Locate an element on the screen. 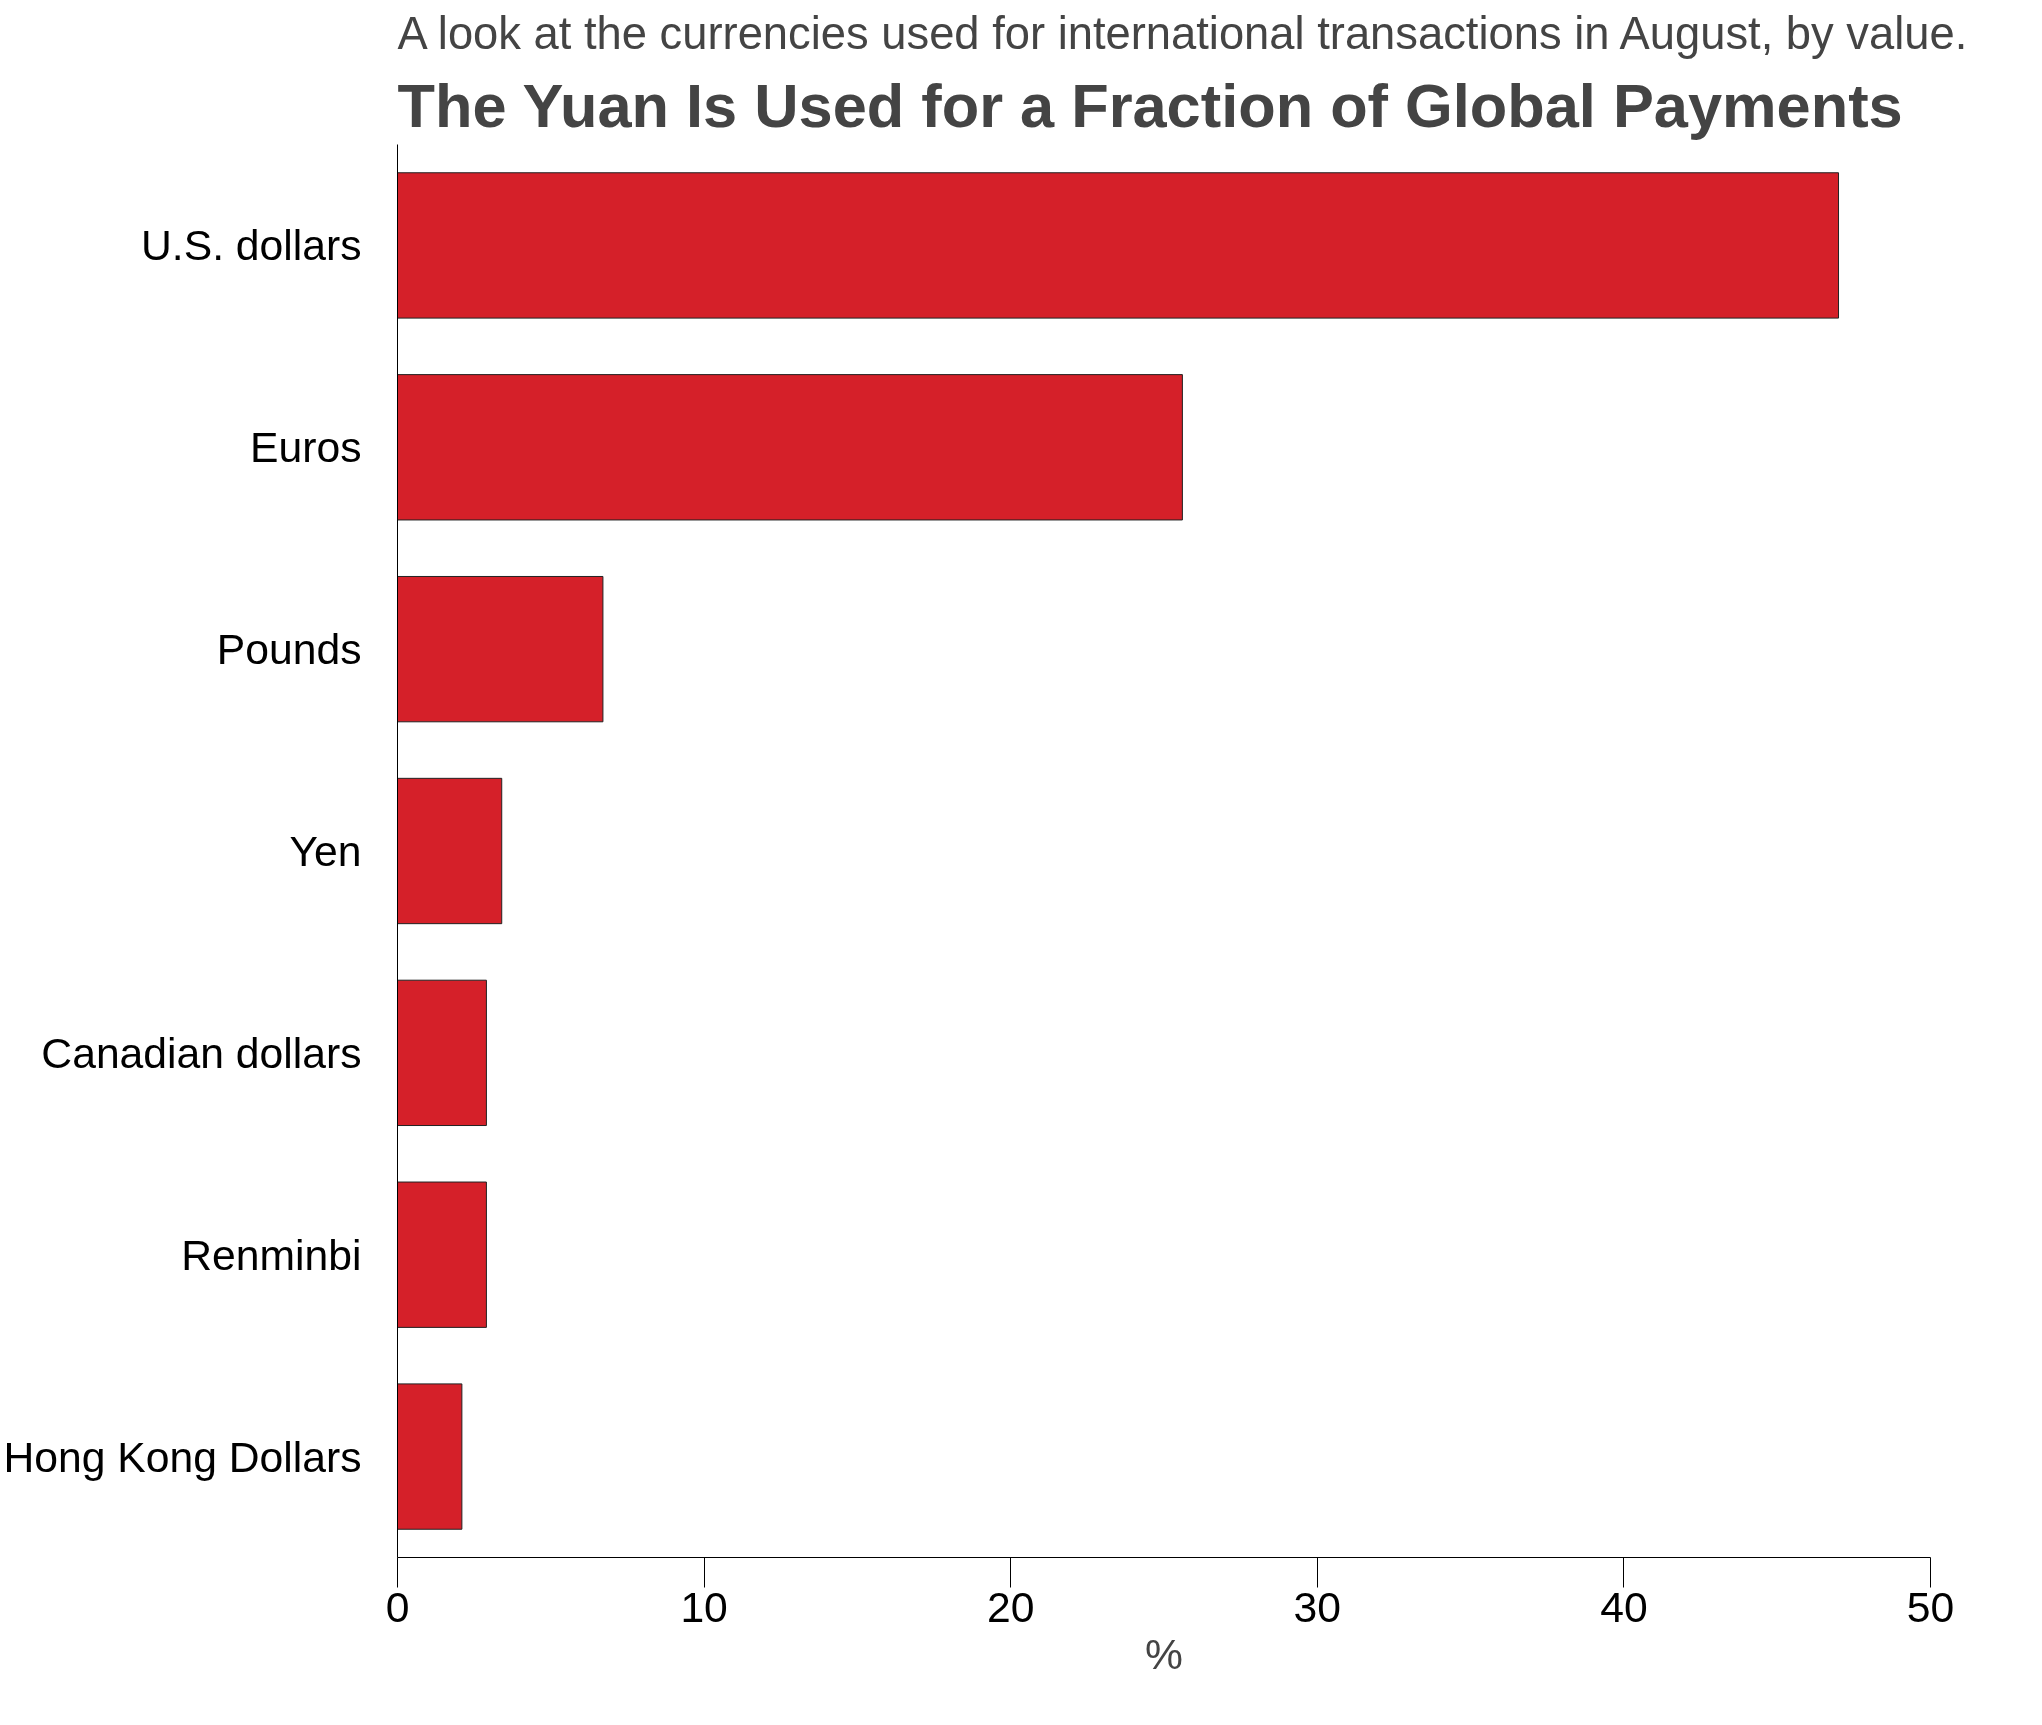  y-tick-label: Canadian dollars is located at coordinates (201, 1052).